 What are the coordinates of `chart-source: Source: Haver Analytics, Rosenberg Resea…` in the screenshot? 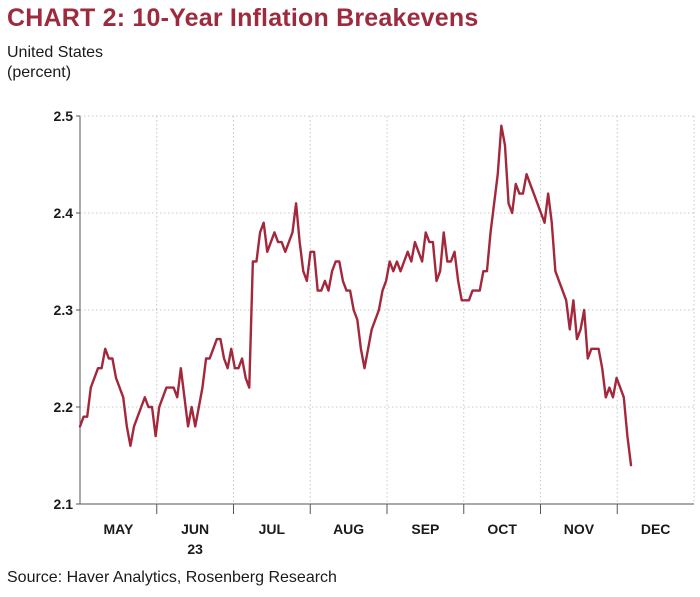 It's located at (172, 577).